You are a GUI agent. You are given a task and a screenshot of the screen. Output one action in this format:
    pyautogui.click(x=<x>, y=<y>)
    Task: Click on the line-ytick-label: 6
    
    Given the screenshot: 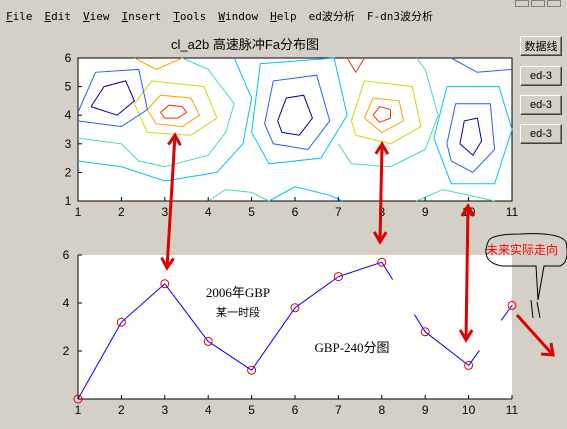 What is the action you would take?
    pyautogui.click(x=66, y=255)
    